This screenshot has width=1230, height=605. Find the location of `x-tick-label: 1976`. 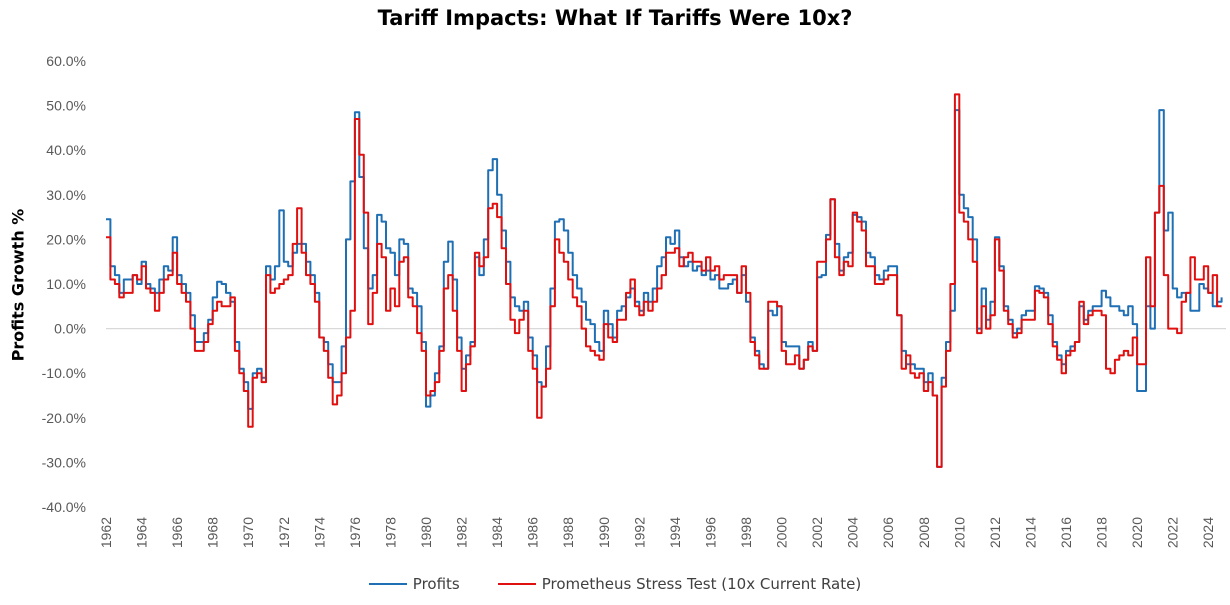

x-tick-label: 1976 is located at coordinates (355, 532).